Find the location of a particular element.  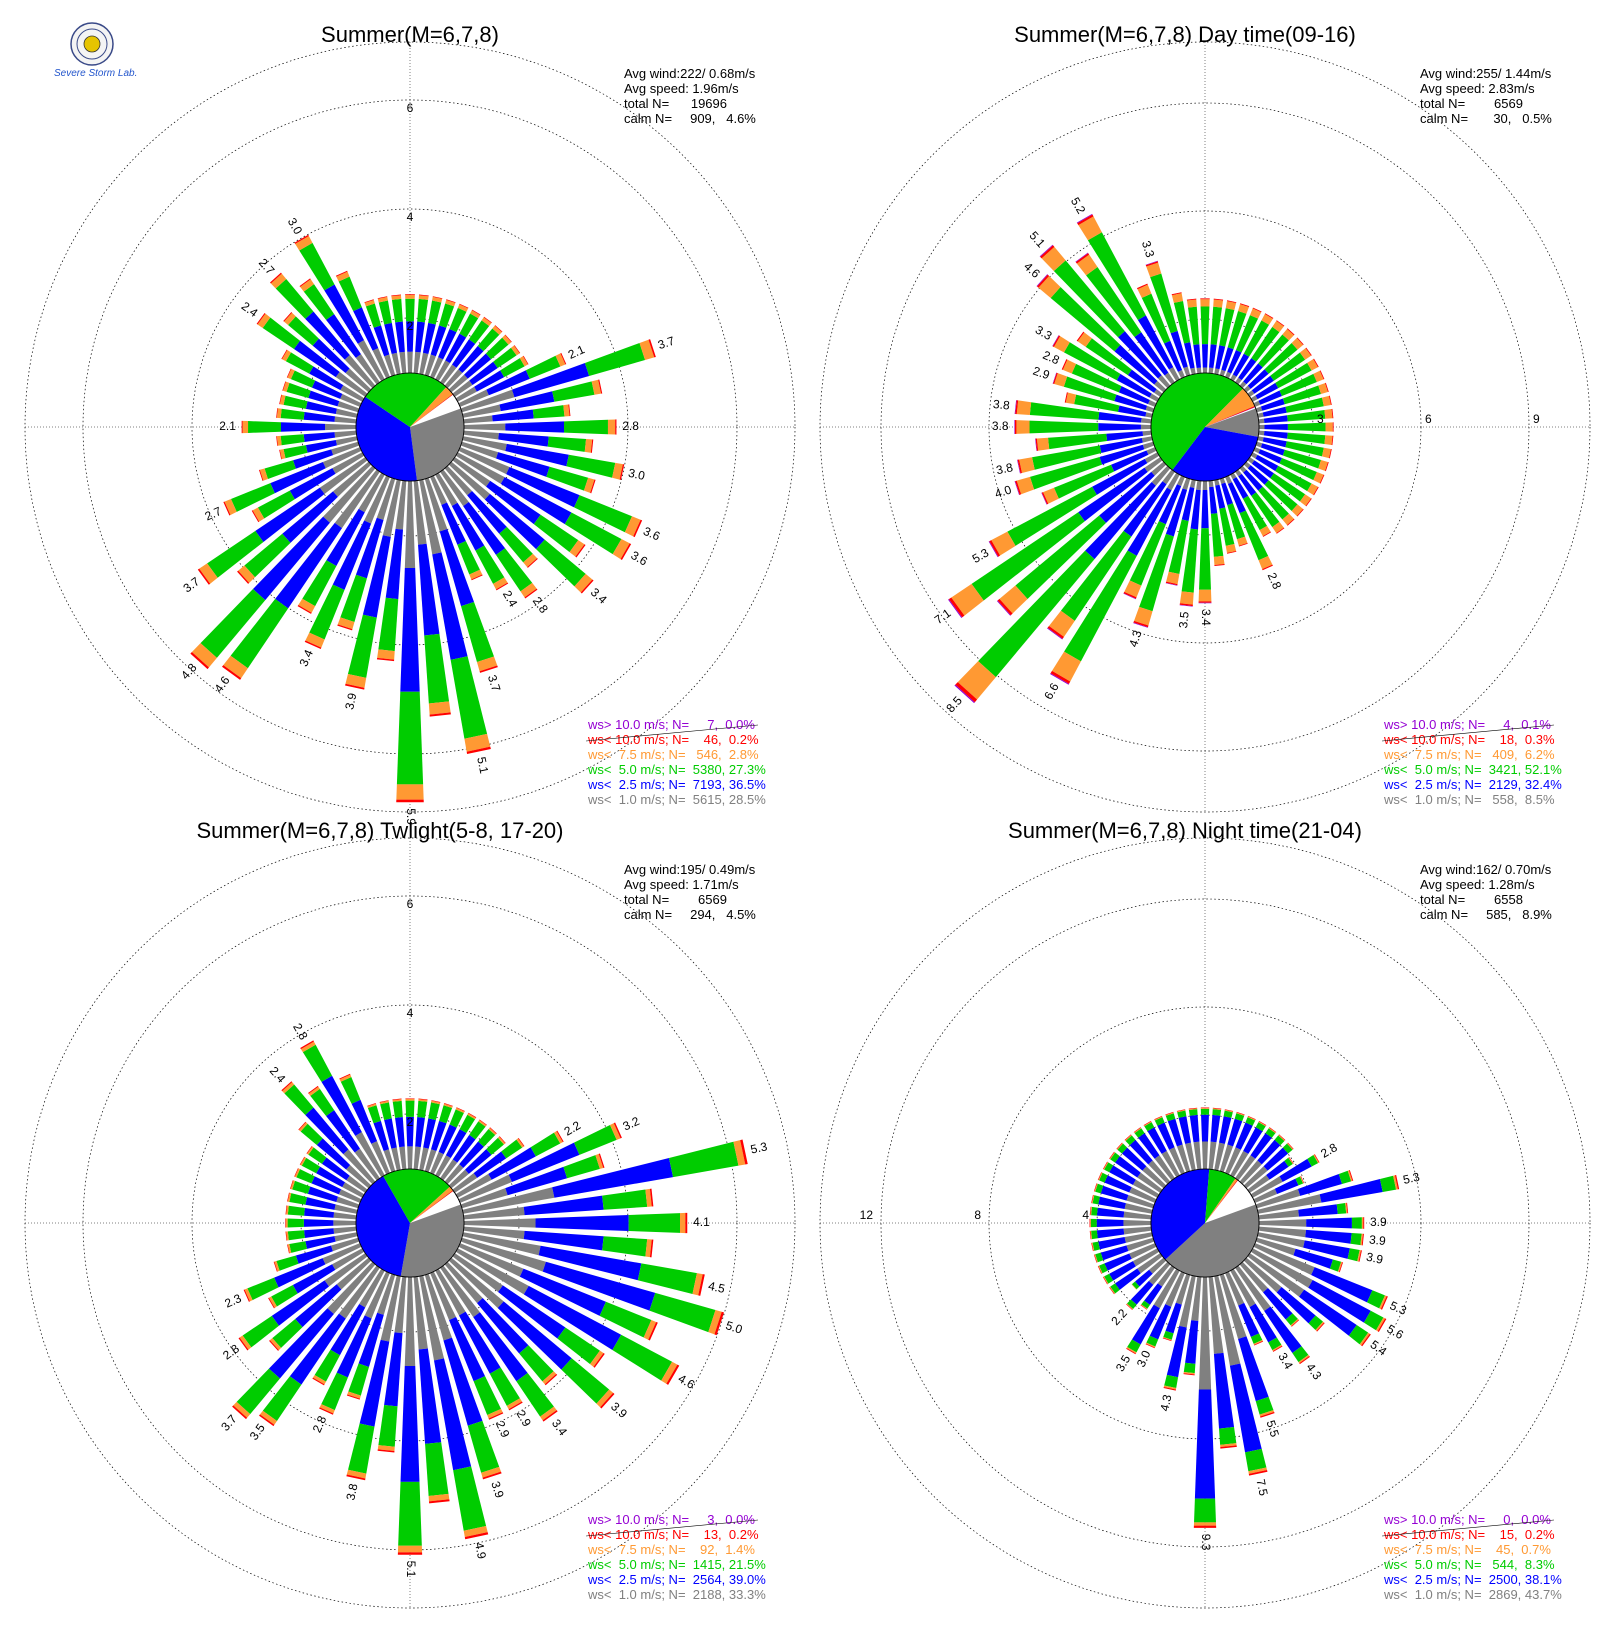

ring-tick-label: 12 is located at coordinates (867, 1215).